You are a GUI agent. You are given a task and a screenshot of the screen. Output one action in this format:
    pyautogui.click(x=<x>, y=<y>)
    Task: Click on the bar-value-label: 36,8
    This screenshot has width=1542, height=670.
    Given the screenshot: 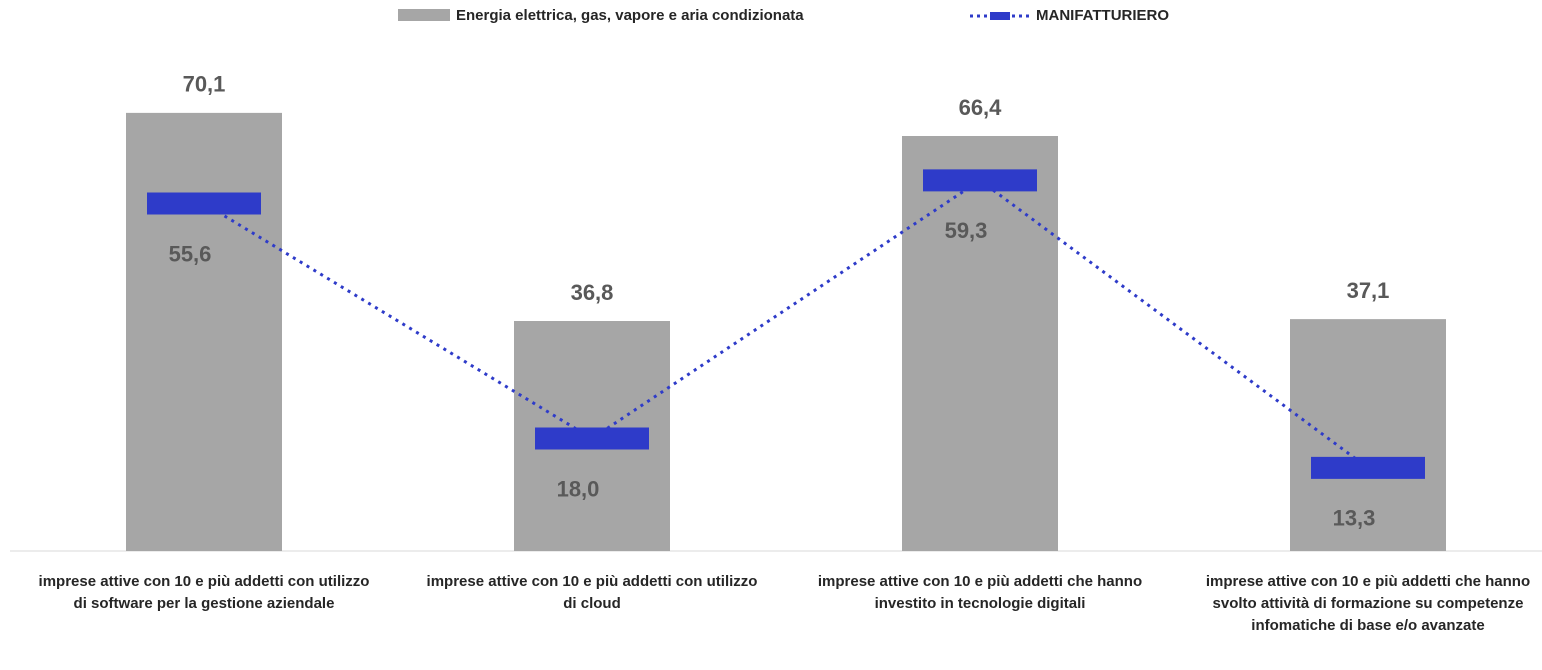 What is the action you would take?
    pyautogui.click(x=592, y=292)
    